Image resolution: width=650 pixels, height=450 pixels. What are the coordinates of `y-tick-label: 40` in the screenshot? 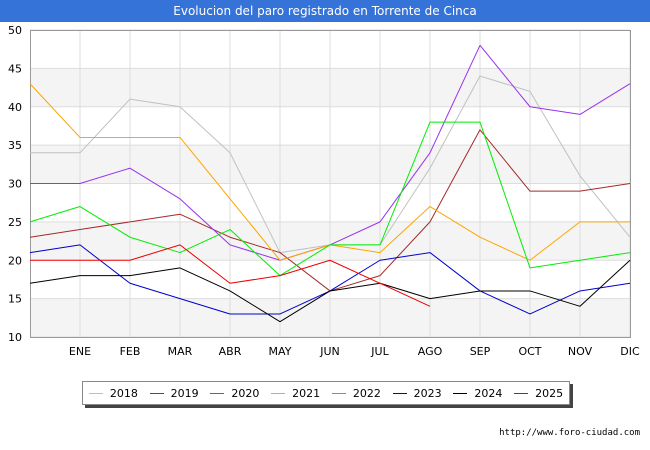 It's located at (15, 107).